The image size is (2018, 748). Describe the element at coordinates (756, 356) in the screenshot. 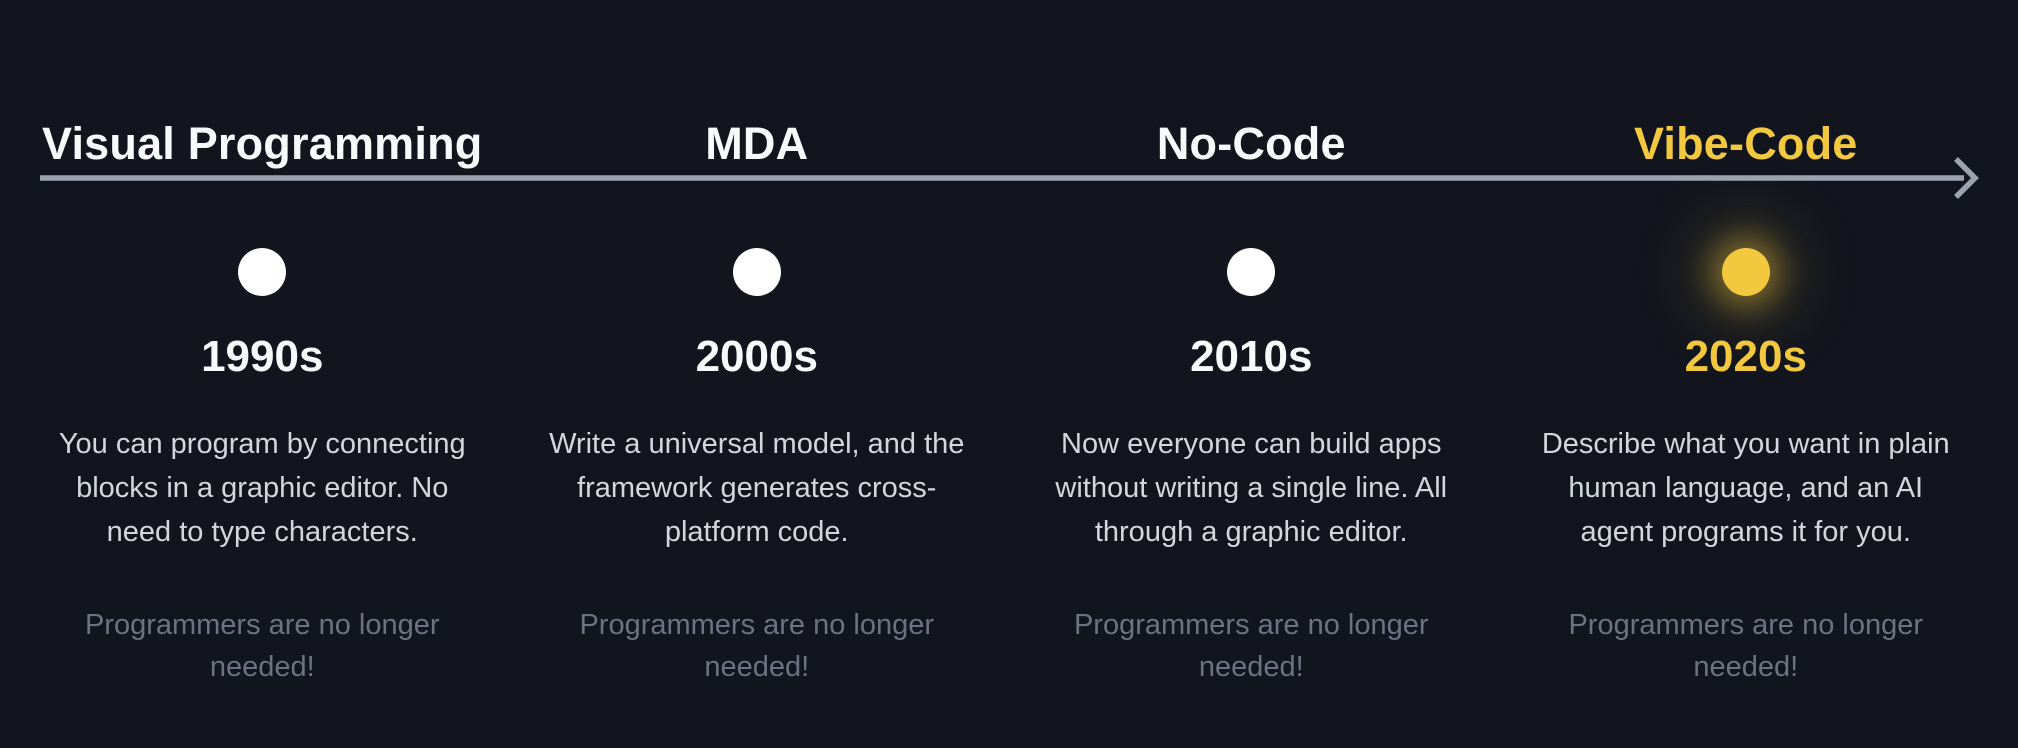

I see `era-decade: 2000s` at that location.